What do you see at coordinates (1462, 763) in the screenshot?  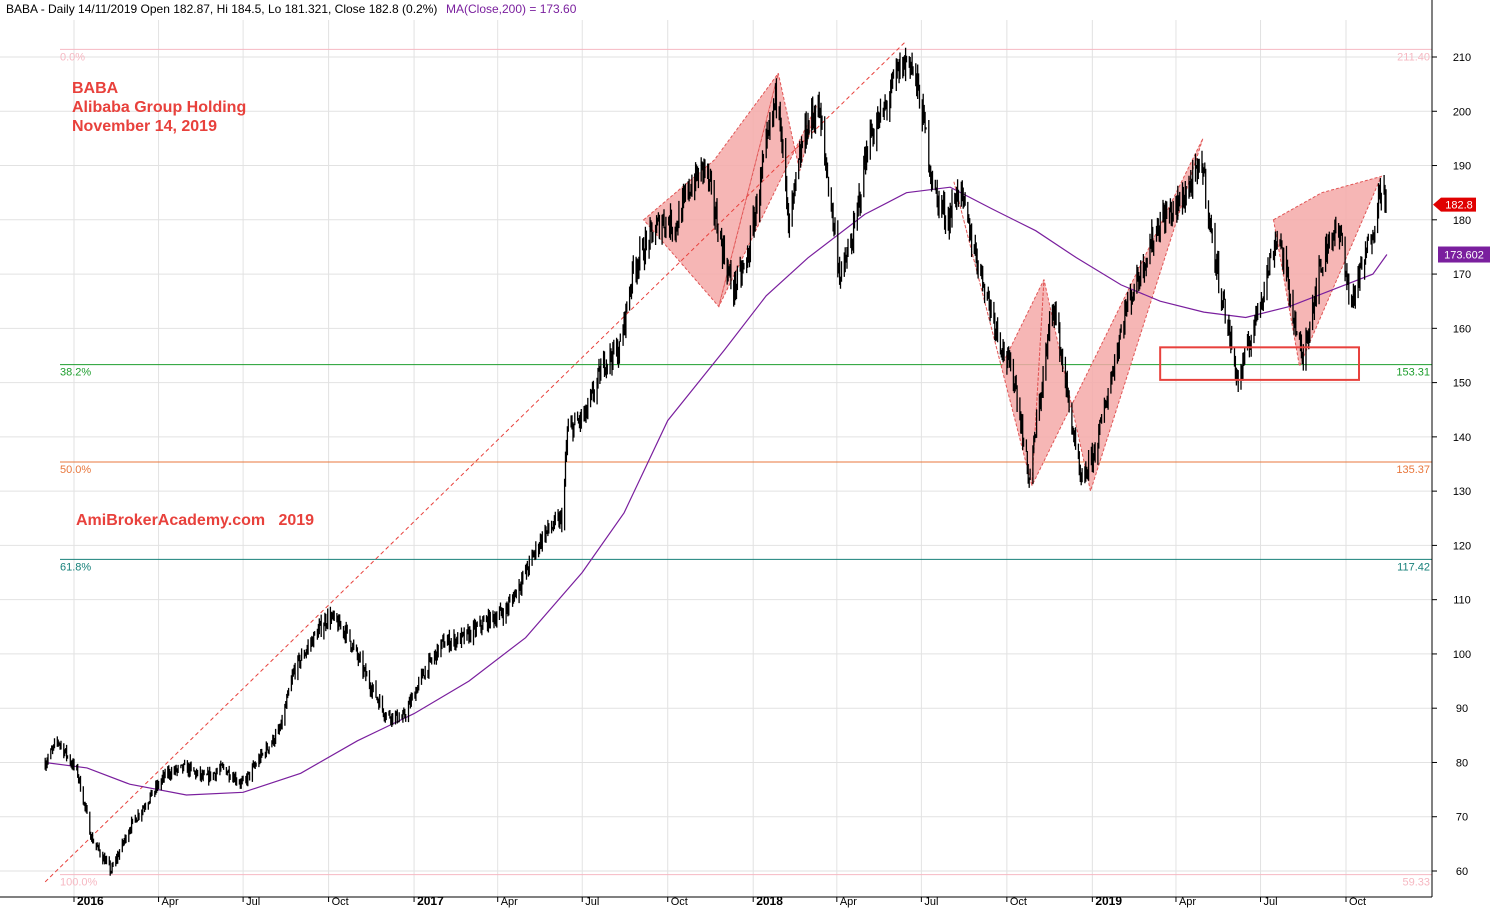 I see `y-tick-label: 80` at bounding box center [1462, 763].